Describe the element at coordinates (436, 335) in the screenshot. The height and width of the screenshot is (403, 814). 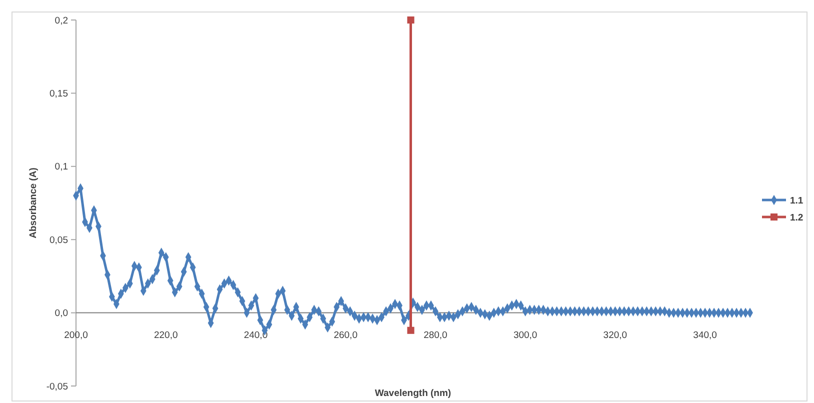
I see `x-tick-label: 280,0` at that location.